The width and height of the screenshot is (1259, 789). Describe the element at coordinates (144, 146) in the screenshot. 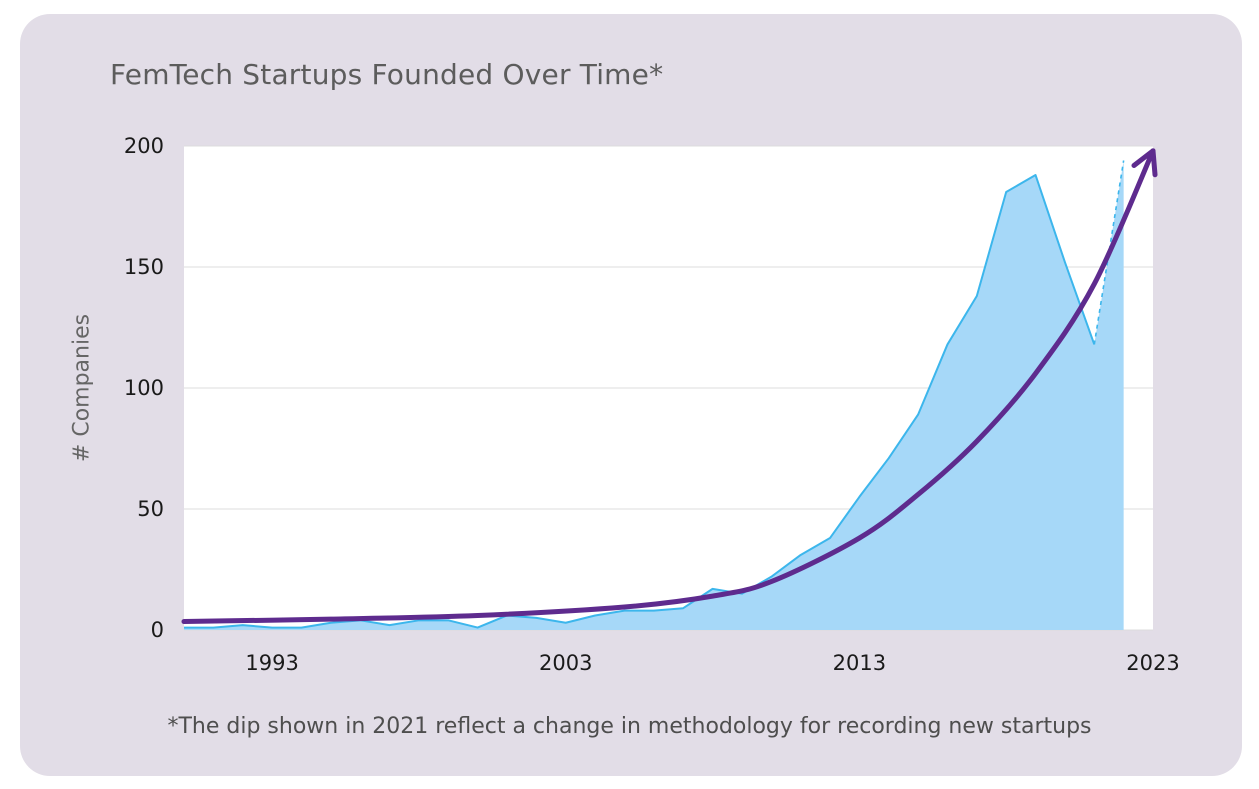

I see `y-tick-label-200: 200` at that location.